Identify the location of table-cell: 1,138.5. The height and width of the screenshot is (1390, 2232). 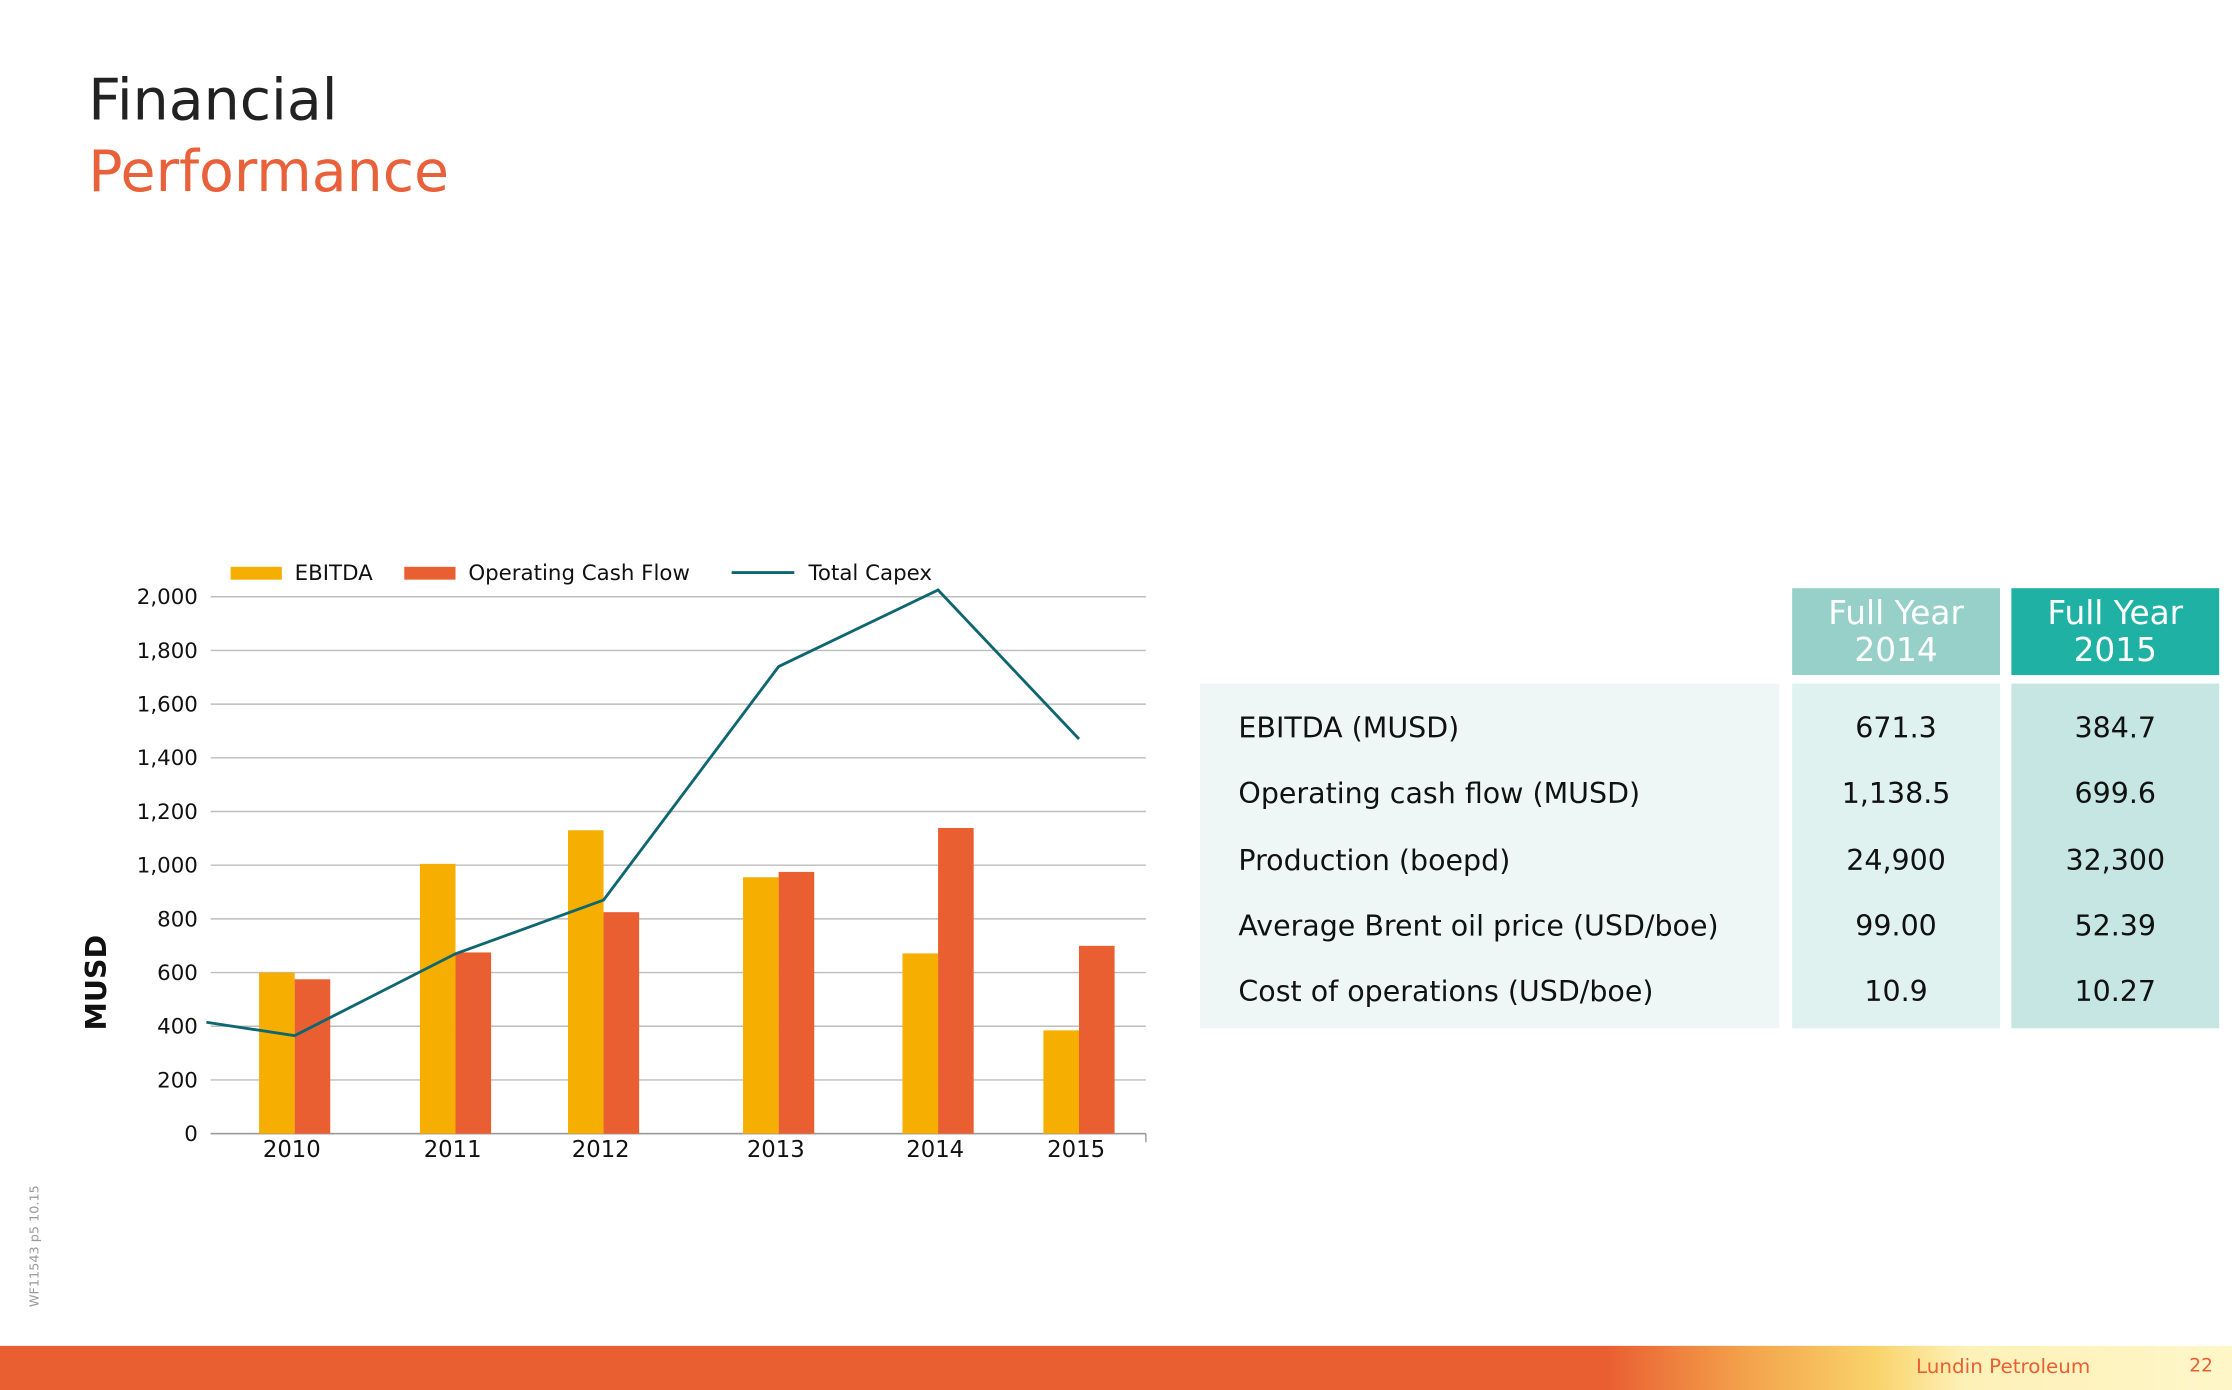
(1896, 793).